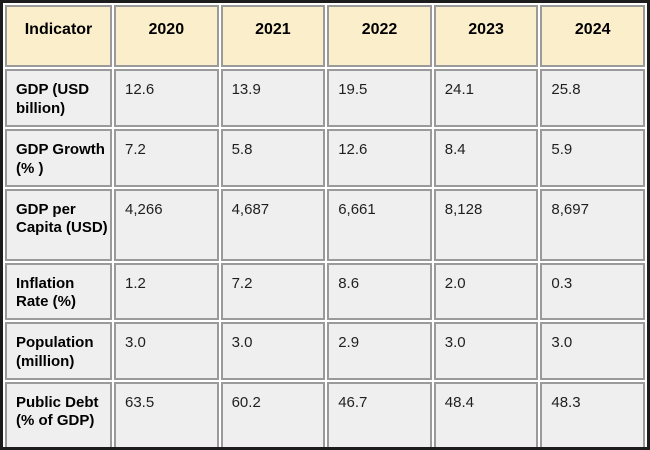 This screenshot has width=650, height=450. I want to click on row-label: Public Debt (% of GDP), so click(58, 414).